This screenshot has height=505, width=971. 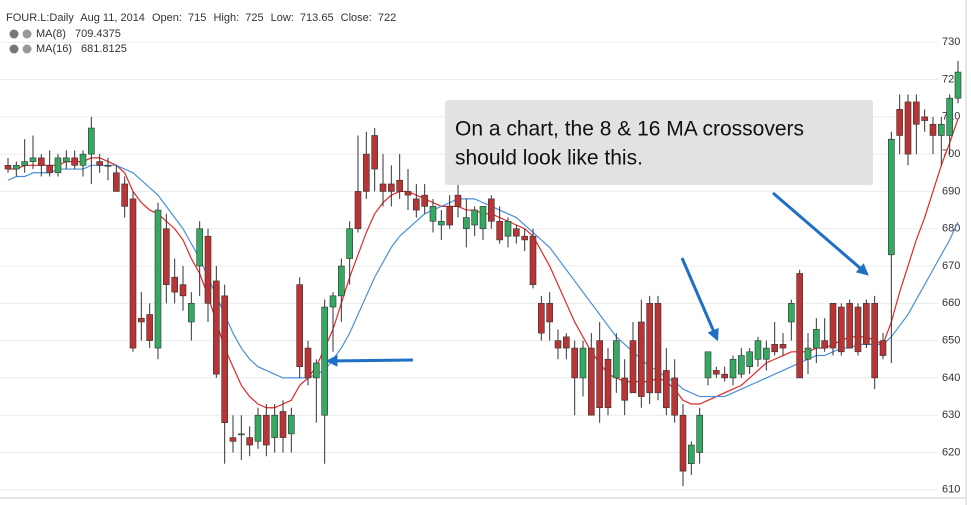 I want to click on close-value: 722, so click(x=387, y=18).